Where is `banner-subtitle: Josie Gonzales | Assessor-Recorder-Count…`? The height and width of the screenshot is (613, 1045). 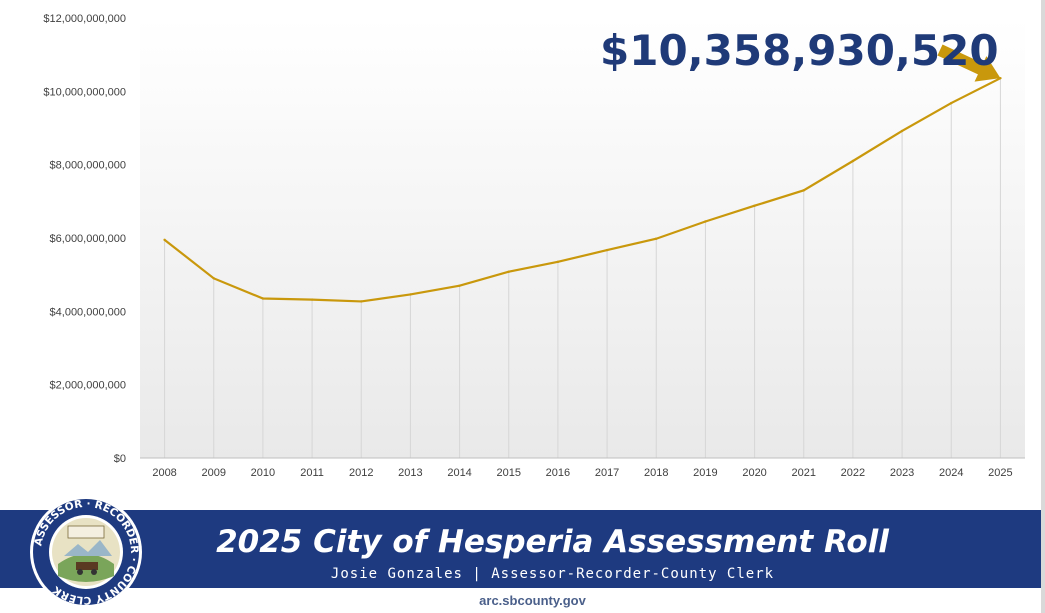 banner-subtitle: Josie Gonzales | Assessor-Recorder-Count… is located at coordinates (552, 574).